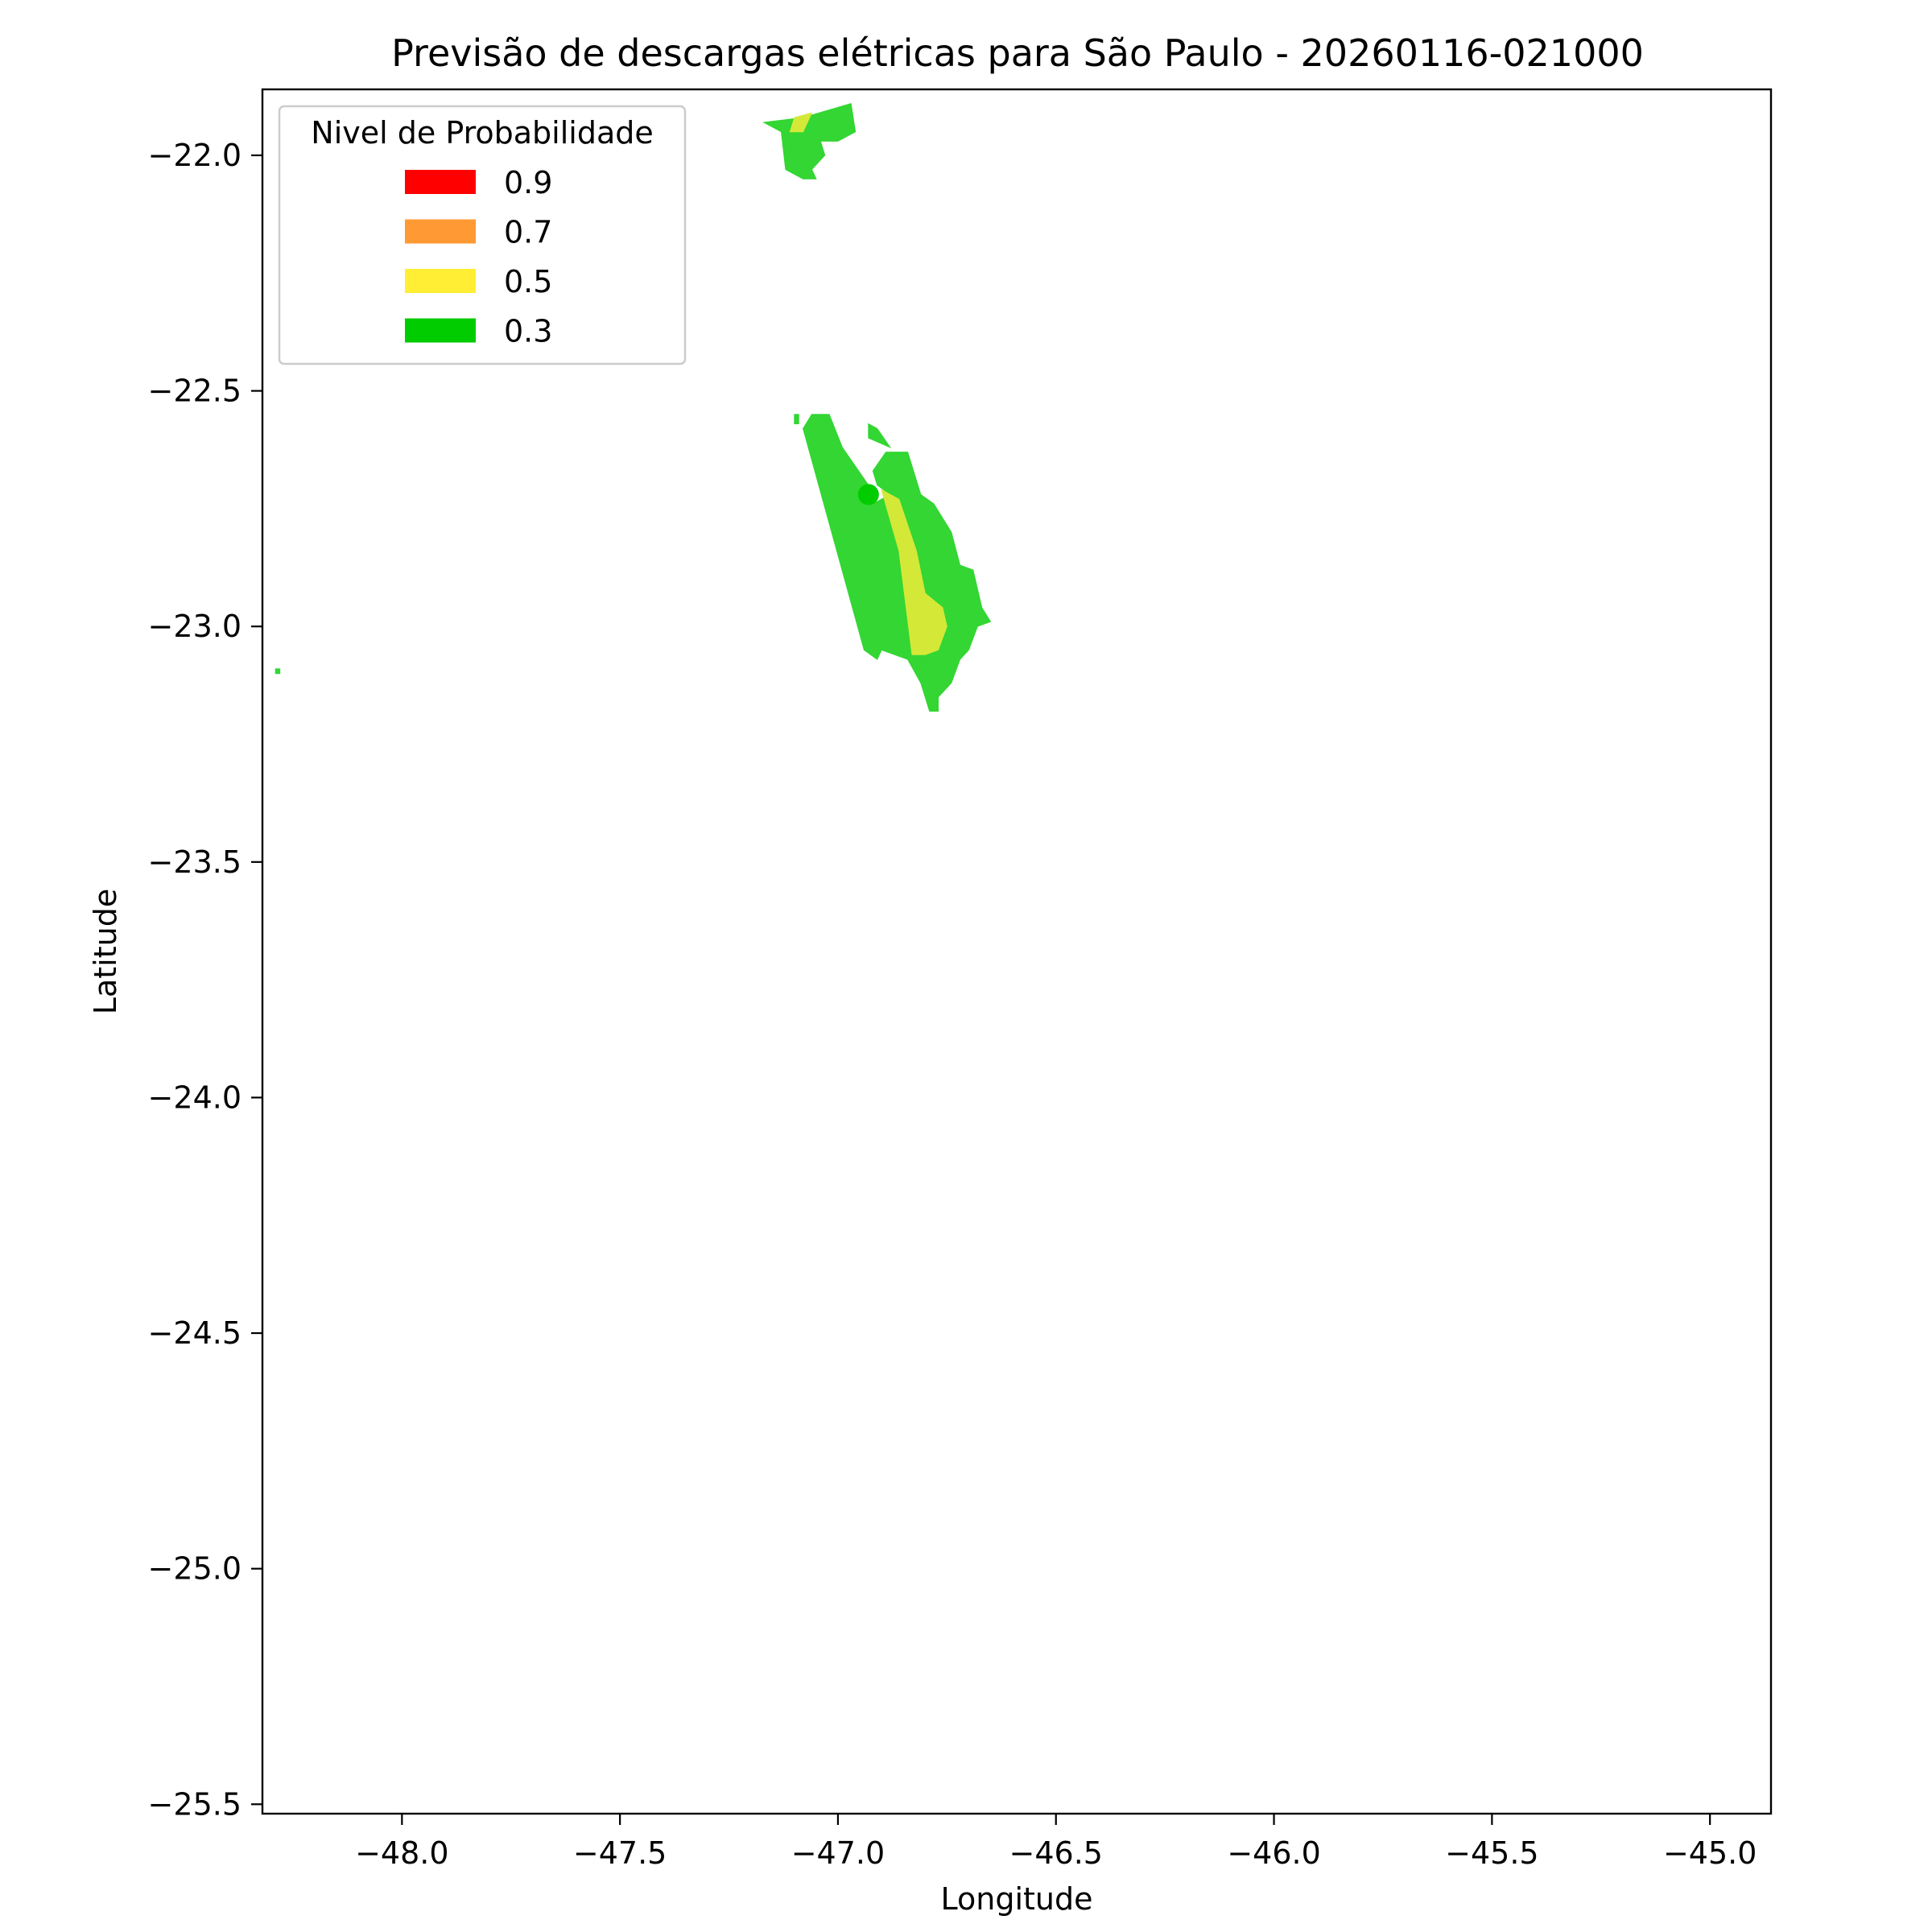 This screenshot has height=1932, width=1932. I want to click on probability-regions, so click(633, 407).